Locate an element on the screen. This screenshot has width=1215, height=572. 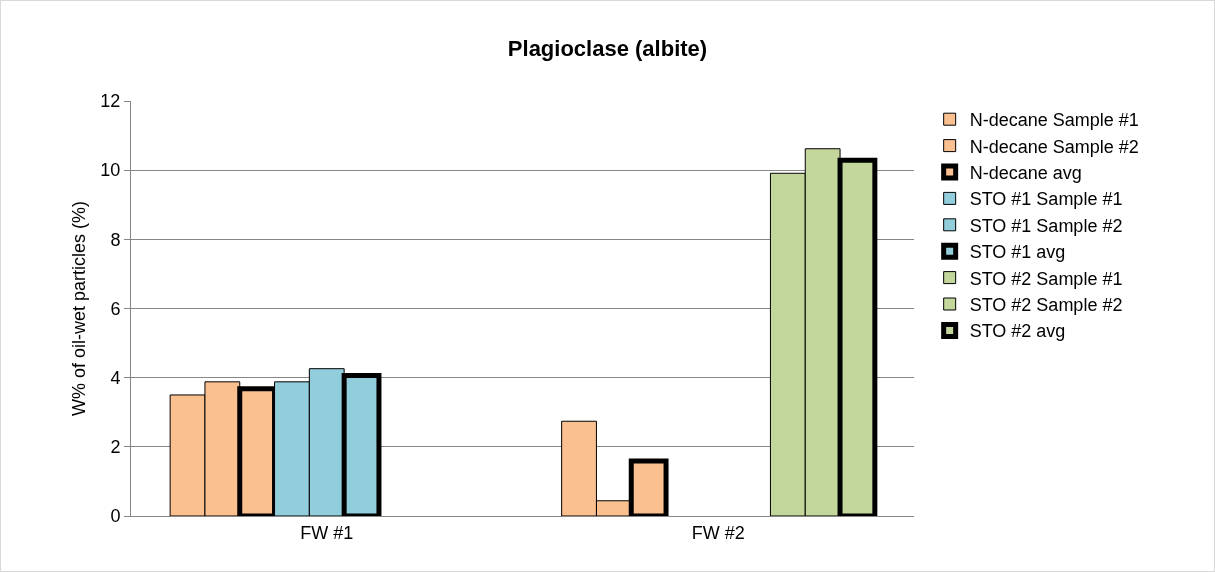
legend-label: STO #1 Sample #2 is located at coordinates (1046, 225).